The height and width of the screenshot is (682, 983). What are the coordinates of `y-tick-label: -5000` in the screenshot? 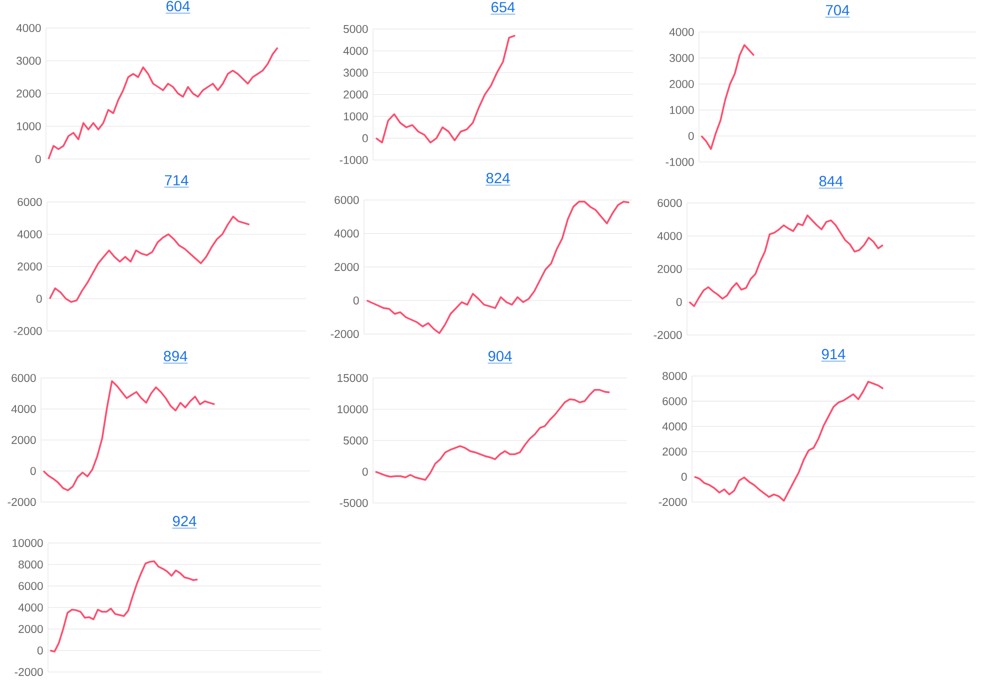 It's located at (354, 502).